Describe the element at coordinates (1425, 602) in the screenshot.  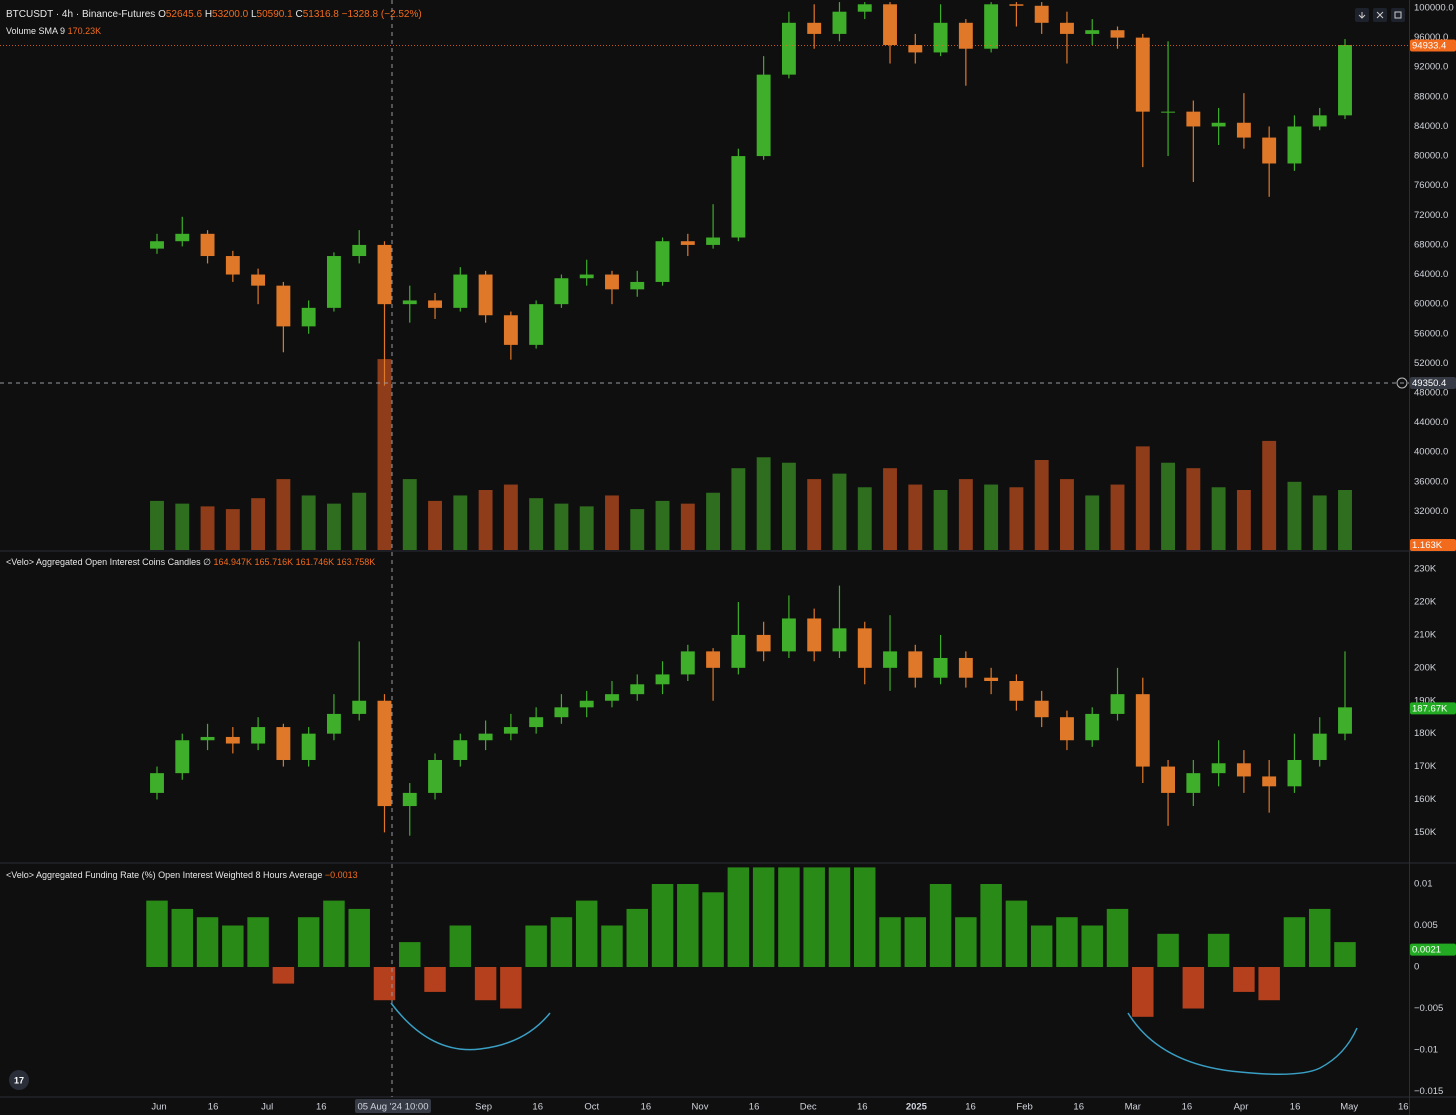
I see `y-tick-label: 220K` at that location.